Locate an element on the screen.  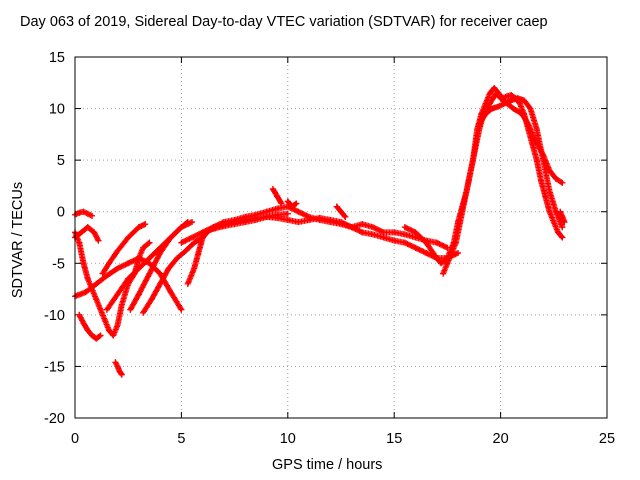
x-tick-label: 10 is located at coordinates (288, 439).